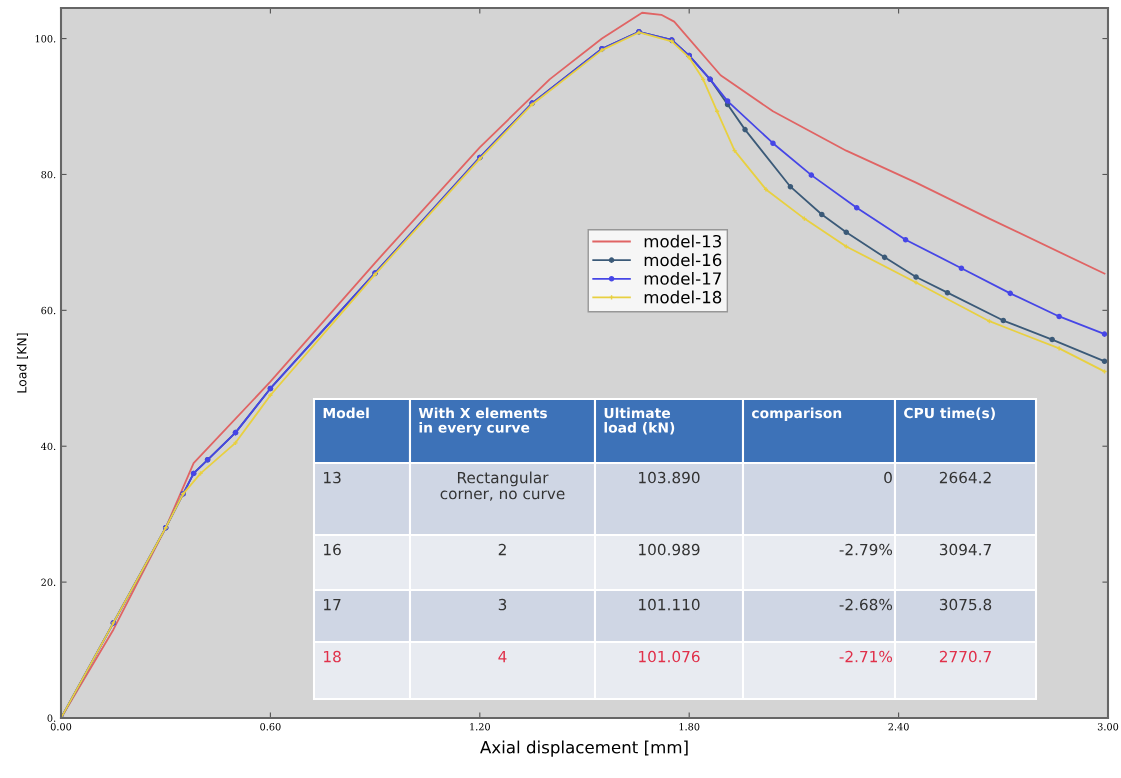 The image size is (1121, 778). I want to click on legend-label: model-18, so click(683, 297).